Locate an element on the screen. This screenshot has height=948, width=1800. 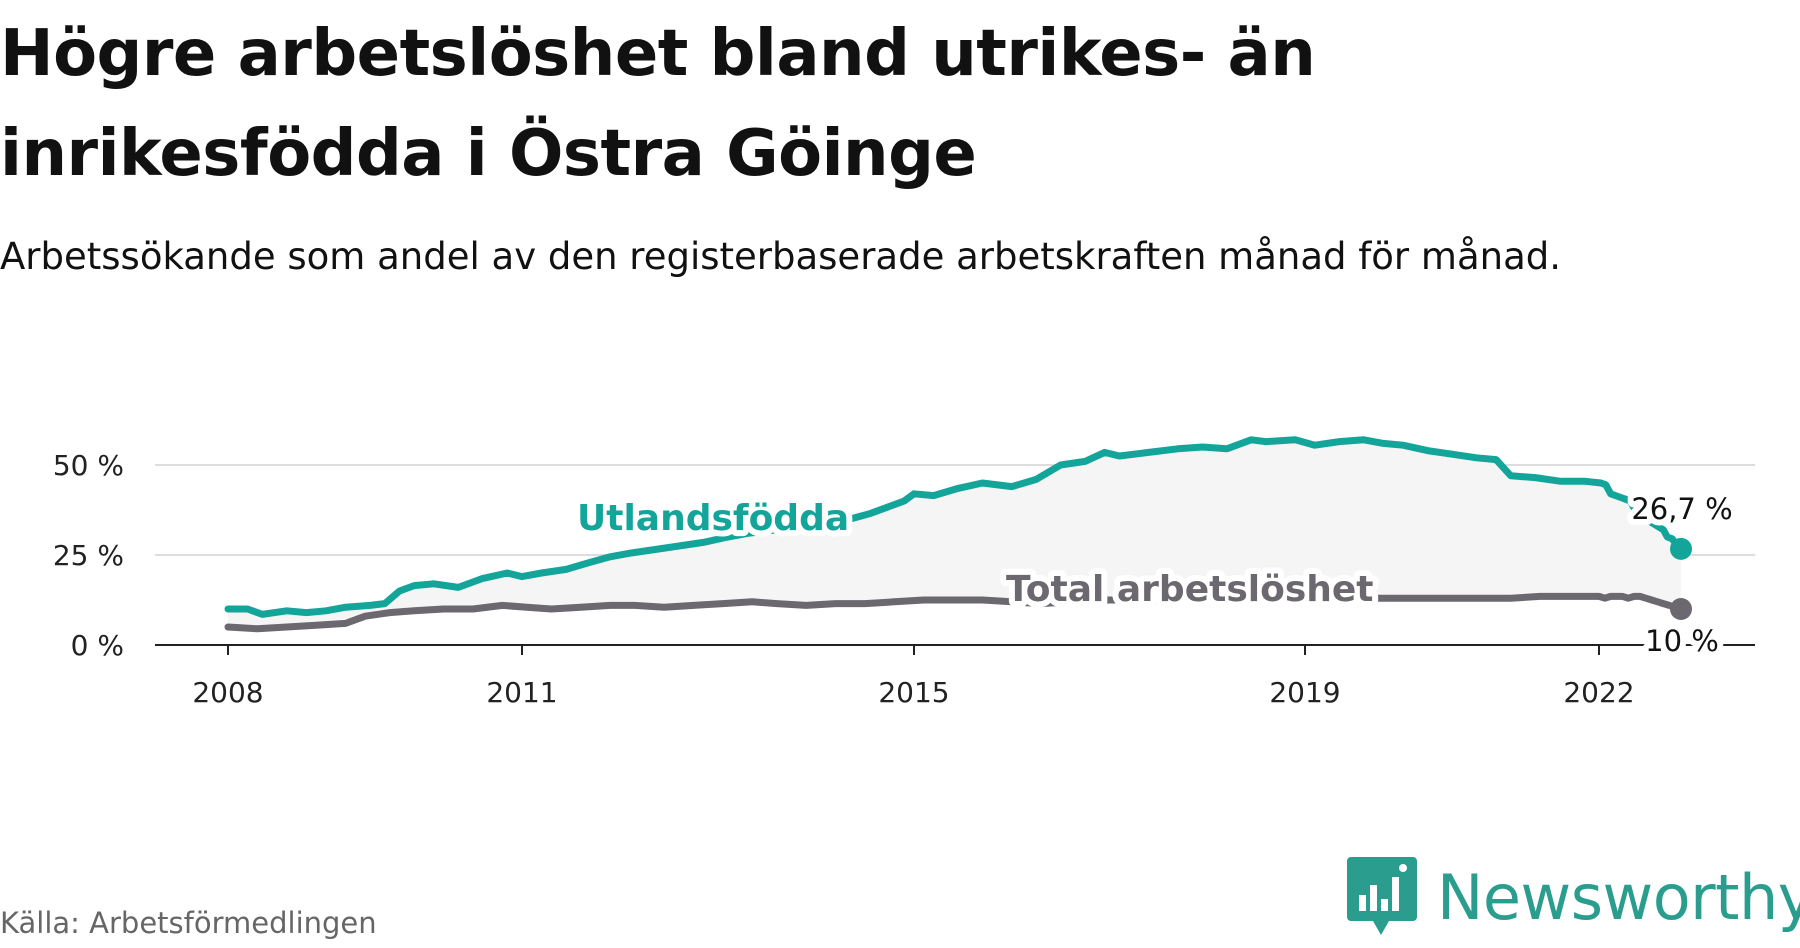
end-label-utlandsfodda: 26,7 % is located at coordinates (1681, 509).